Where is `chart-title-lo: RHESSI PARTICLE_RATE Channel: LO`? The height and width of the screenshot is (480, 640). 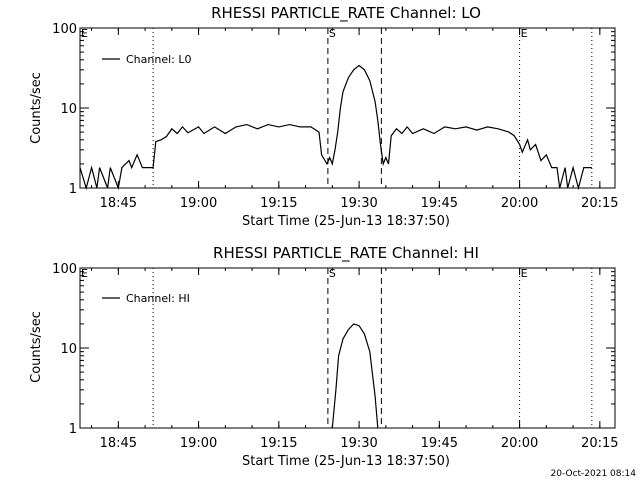 chart-title-lo: RHESSI PARTICLE_RATE Channel: LO is located at coordinates (346, 13).